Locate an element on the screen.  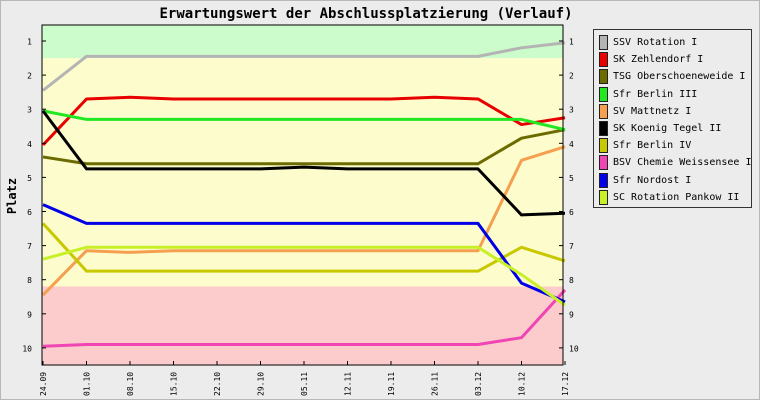
legend-label: SV Mattnetz I is located at coordinates (652, 111).